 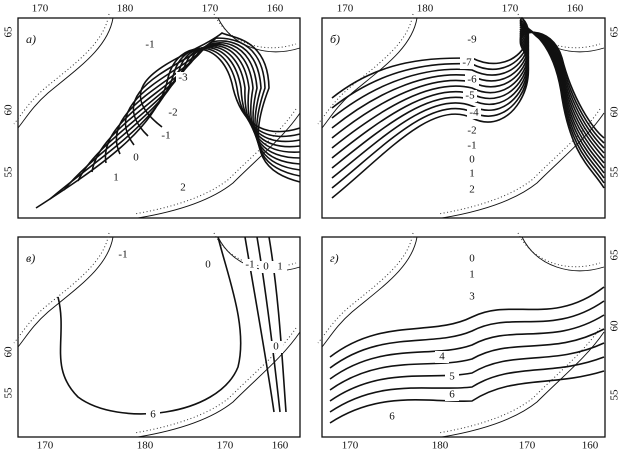 I want to click on panel-label: б), so click(x=335, y=39).